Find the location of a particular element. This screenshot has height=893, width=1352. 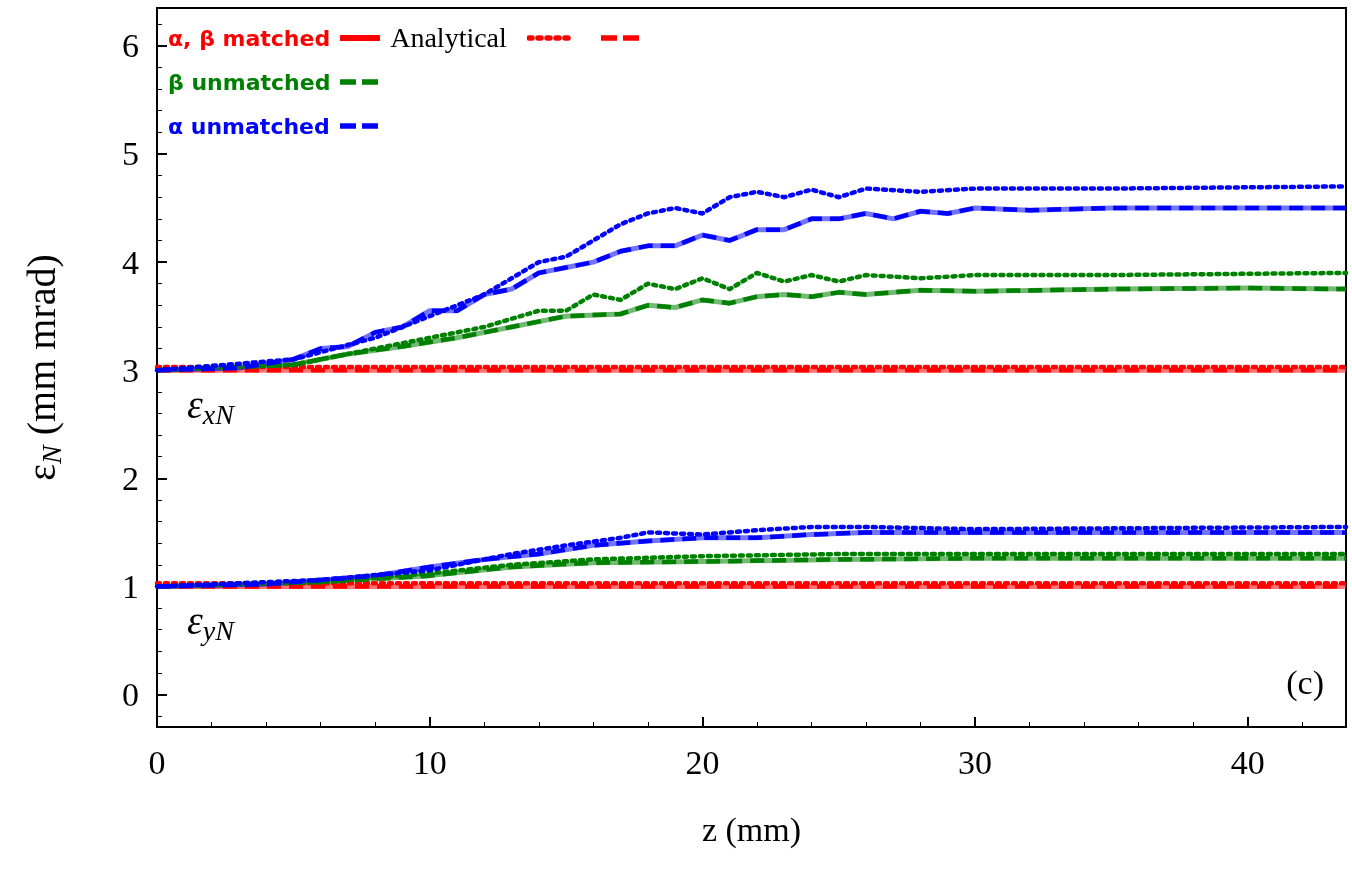

y-tick-label: 6 is located at coordinates (130, 46).